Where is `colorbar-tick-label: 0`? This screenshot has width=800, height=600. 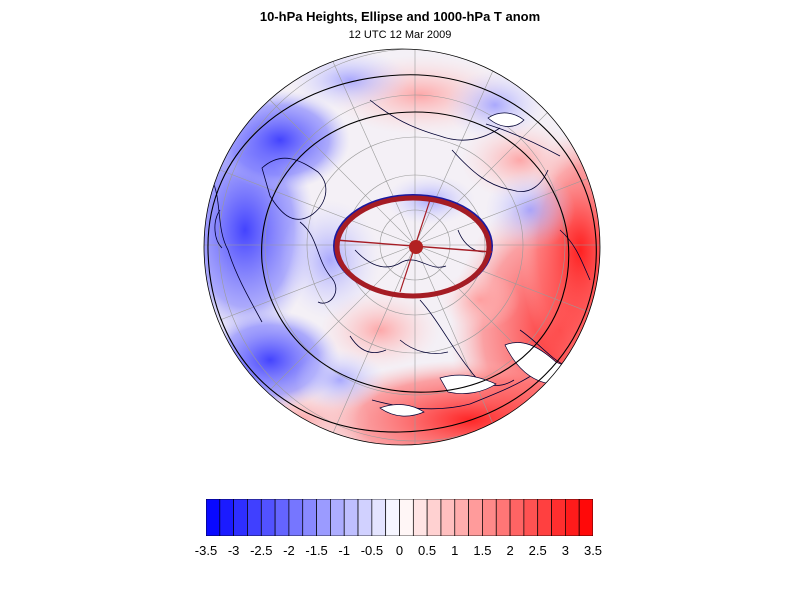
colorbar-tick-label: 0 is located at coordinates (399, 550).